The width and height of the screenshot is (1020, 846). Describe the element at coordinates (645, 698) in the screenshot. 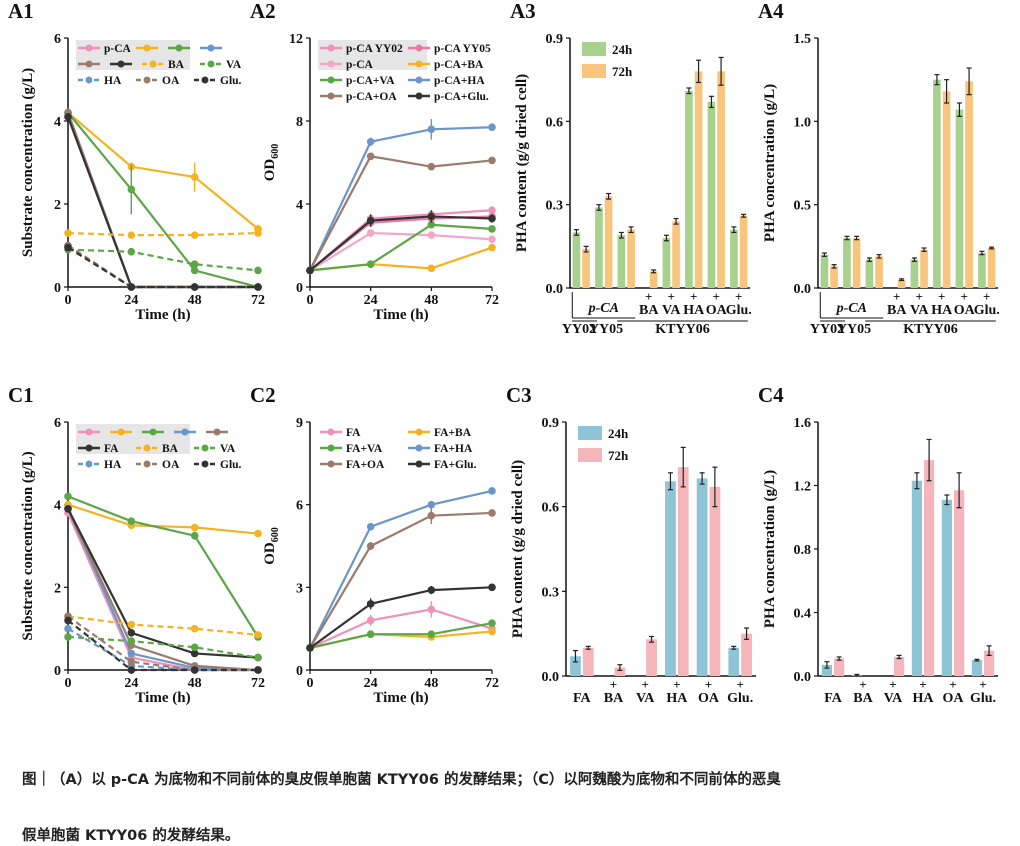

I see `x-tick-label: VA` at that location.